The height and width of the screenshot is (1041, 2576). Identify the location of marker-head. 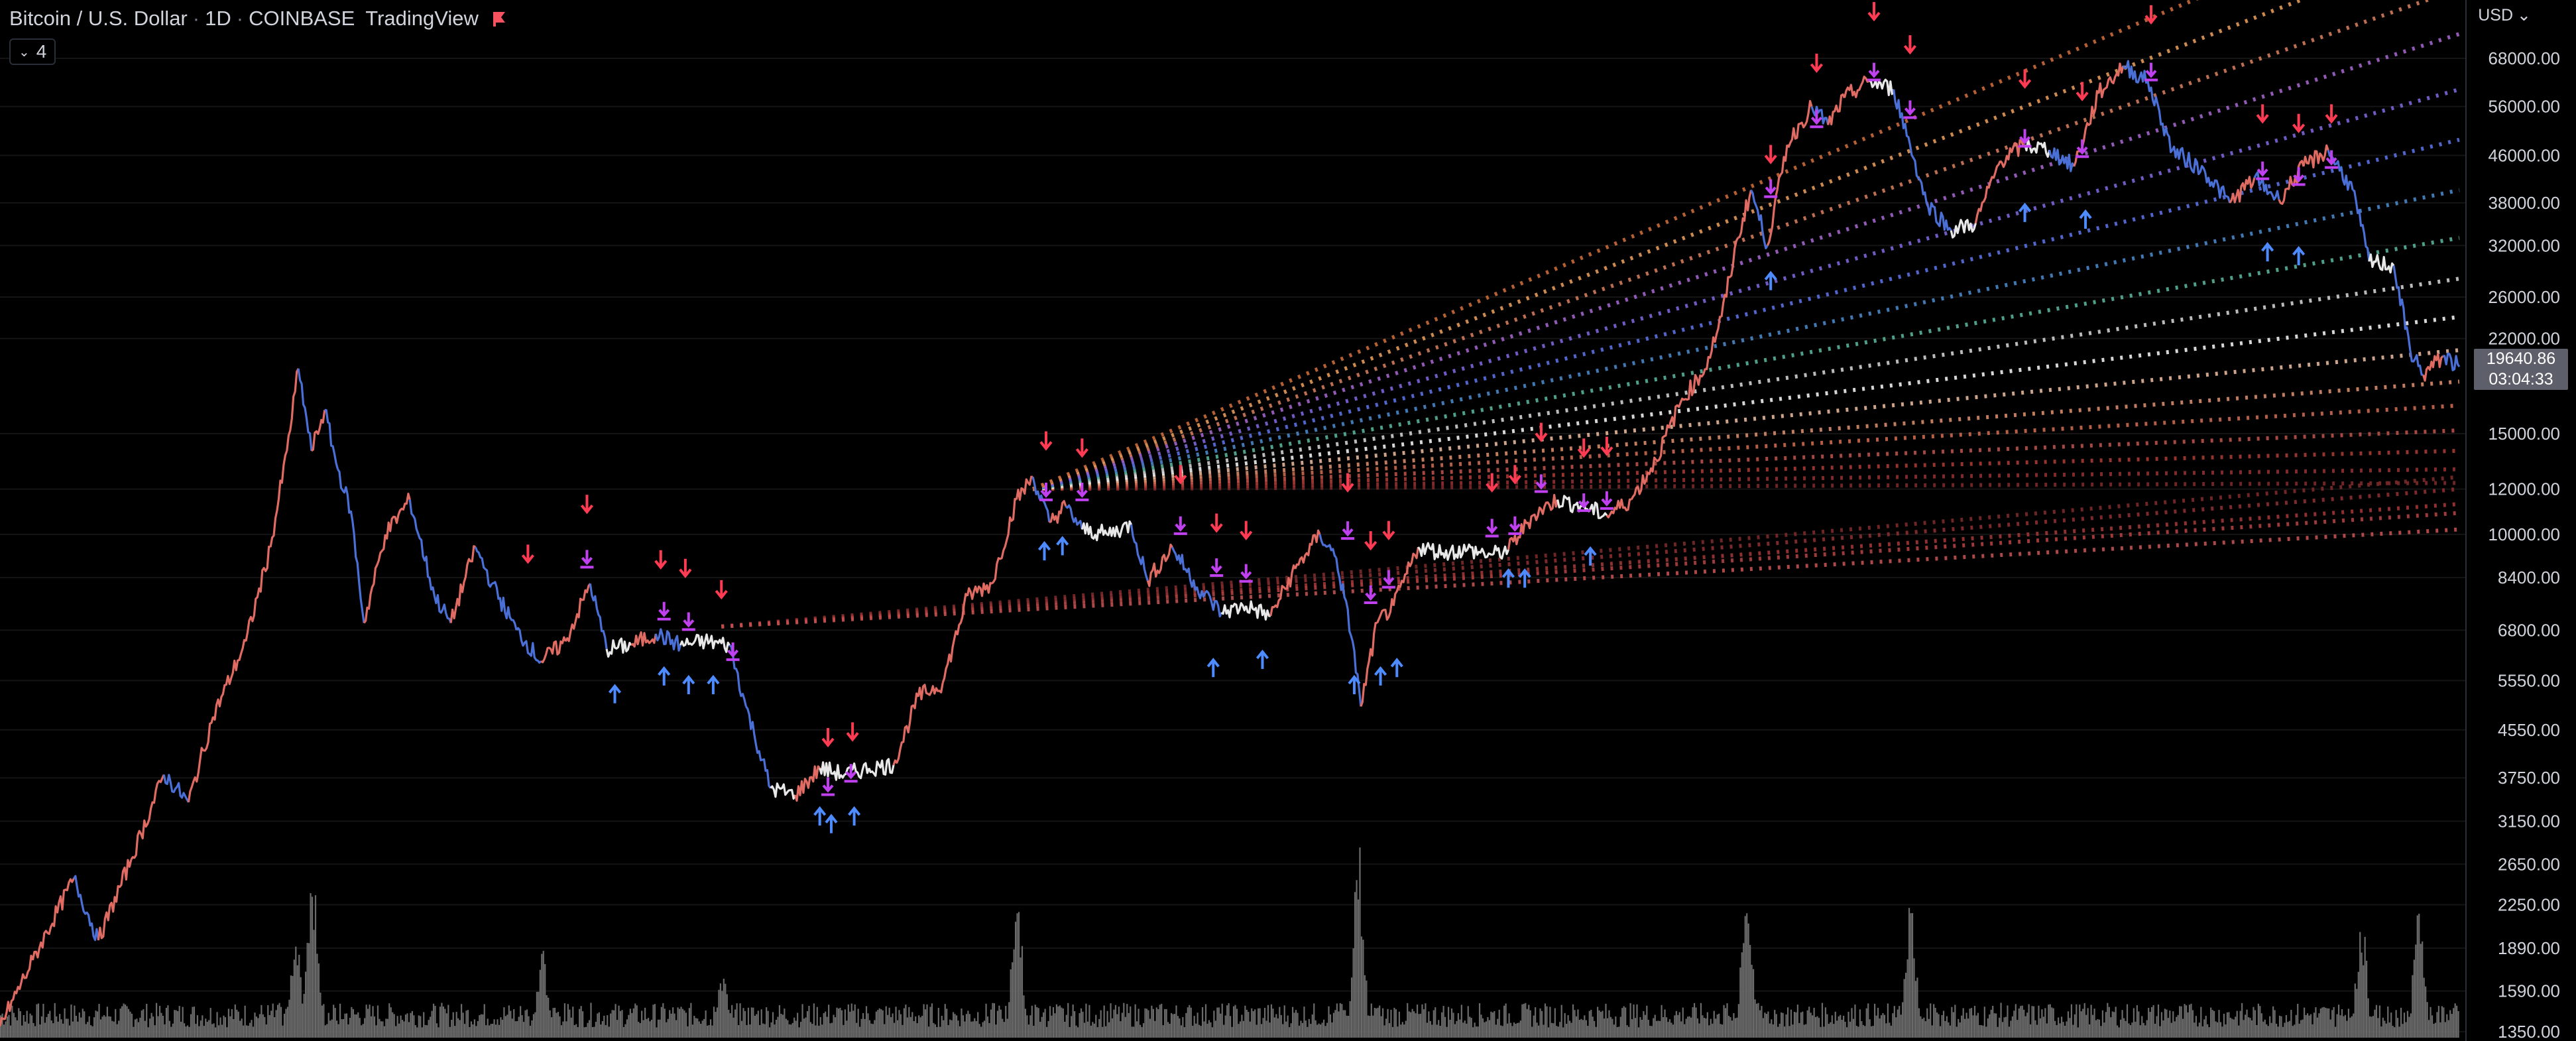
(2262, 172).